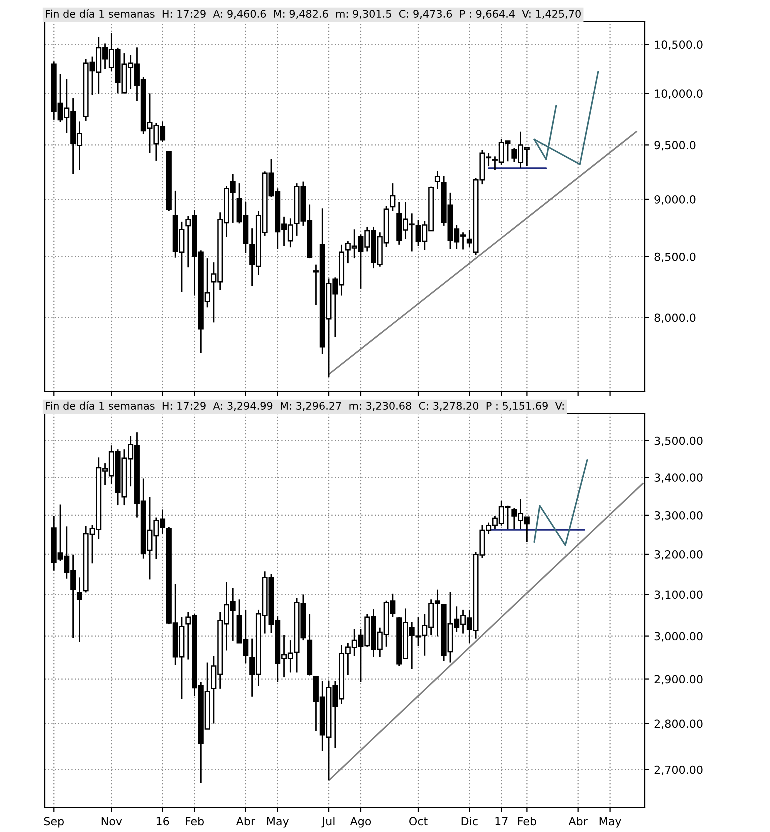  What do you see at coordinates (678, 637) in the screenshot?
I see `y-tick-label: 3,000.00` at bounding box center [678, 637].